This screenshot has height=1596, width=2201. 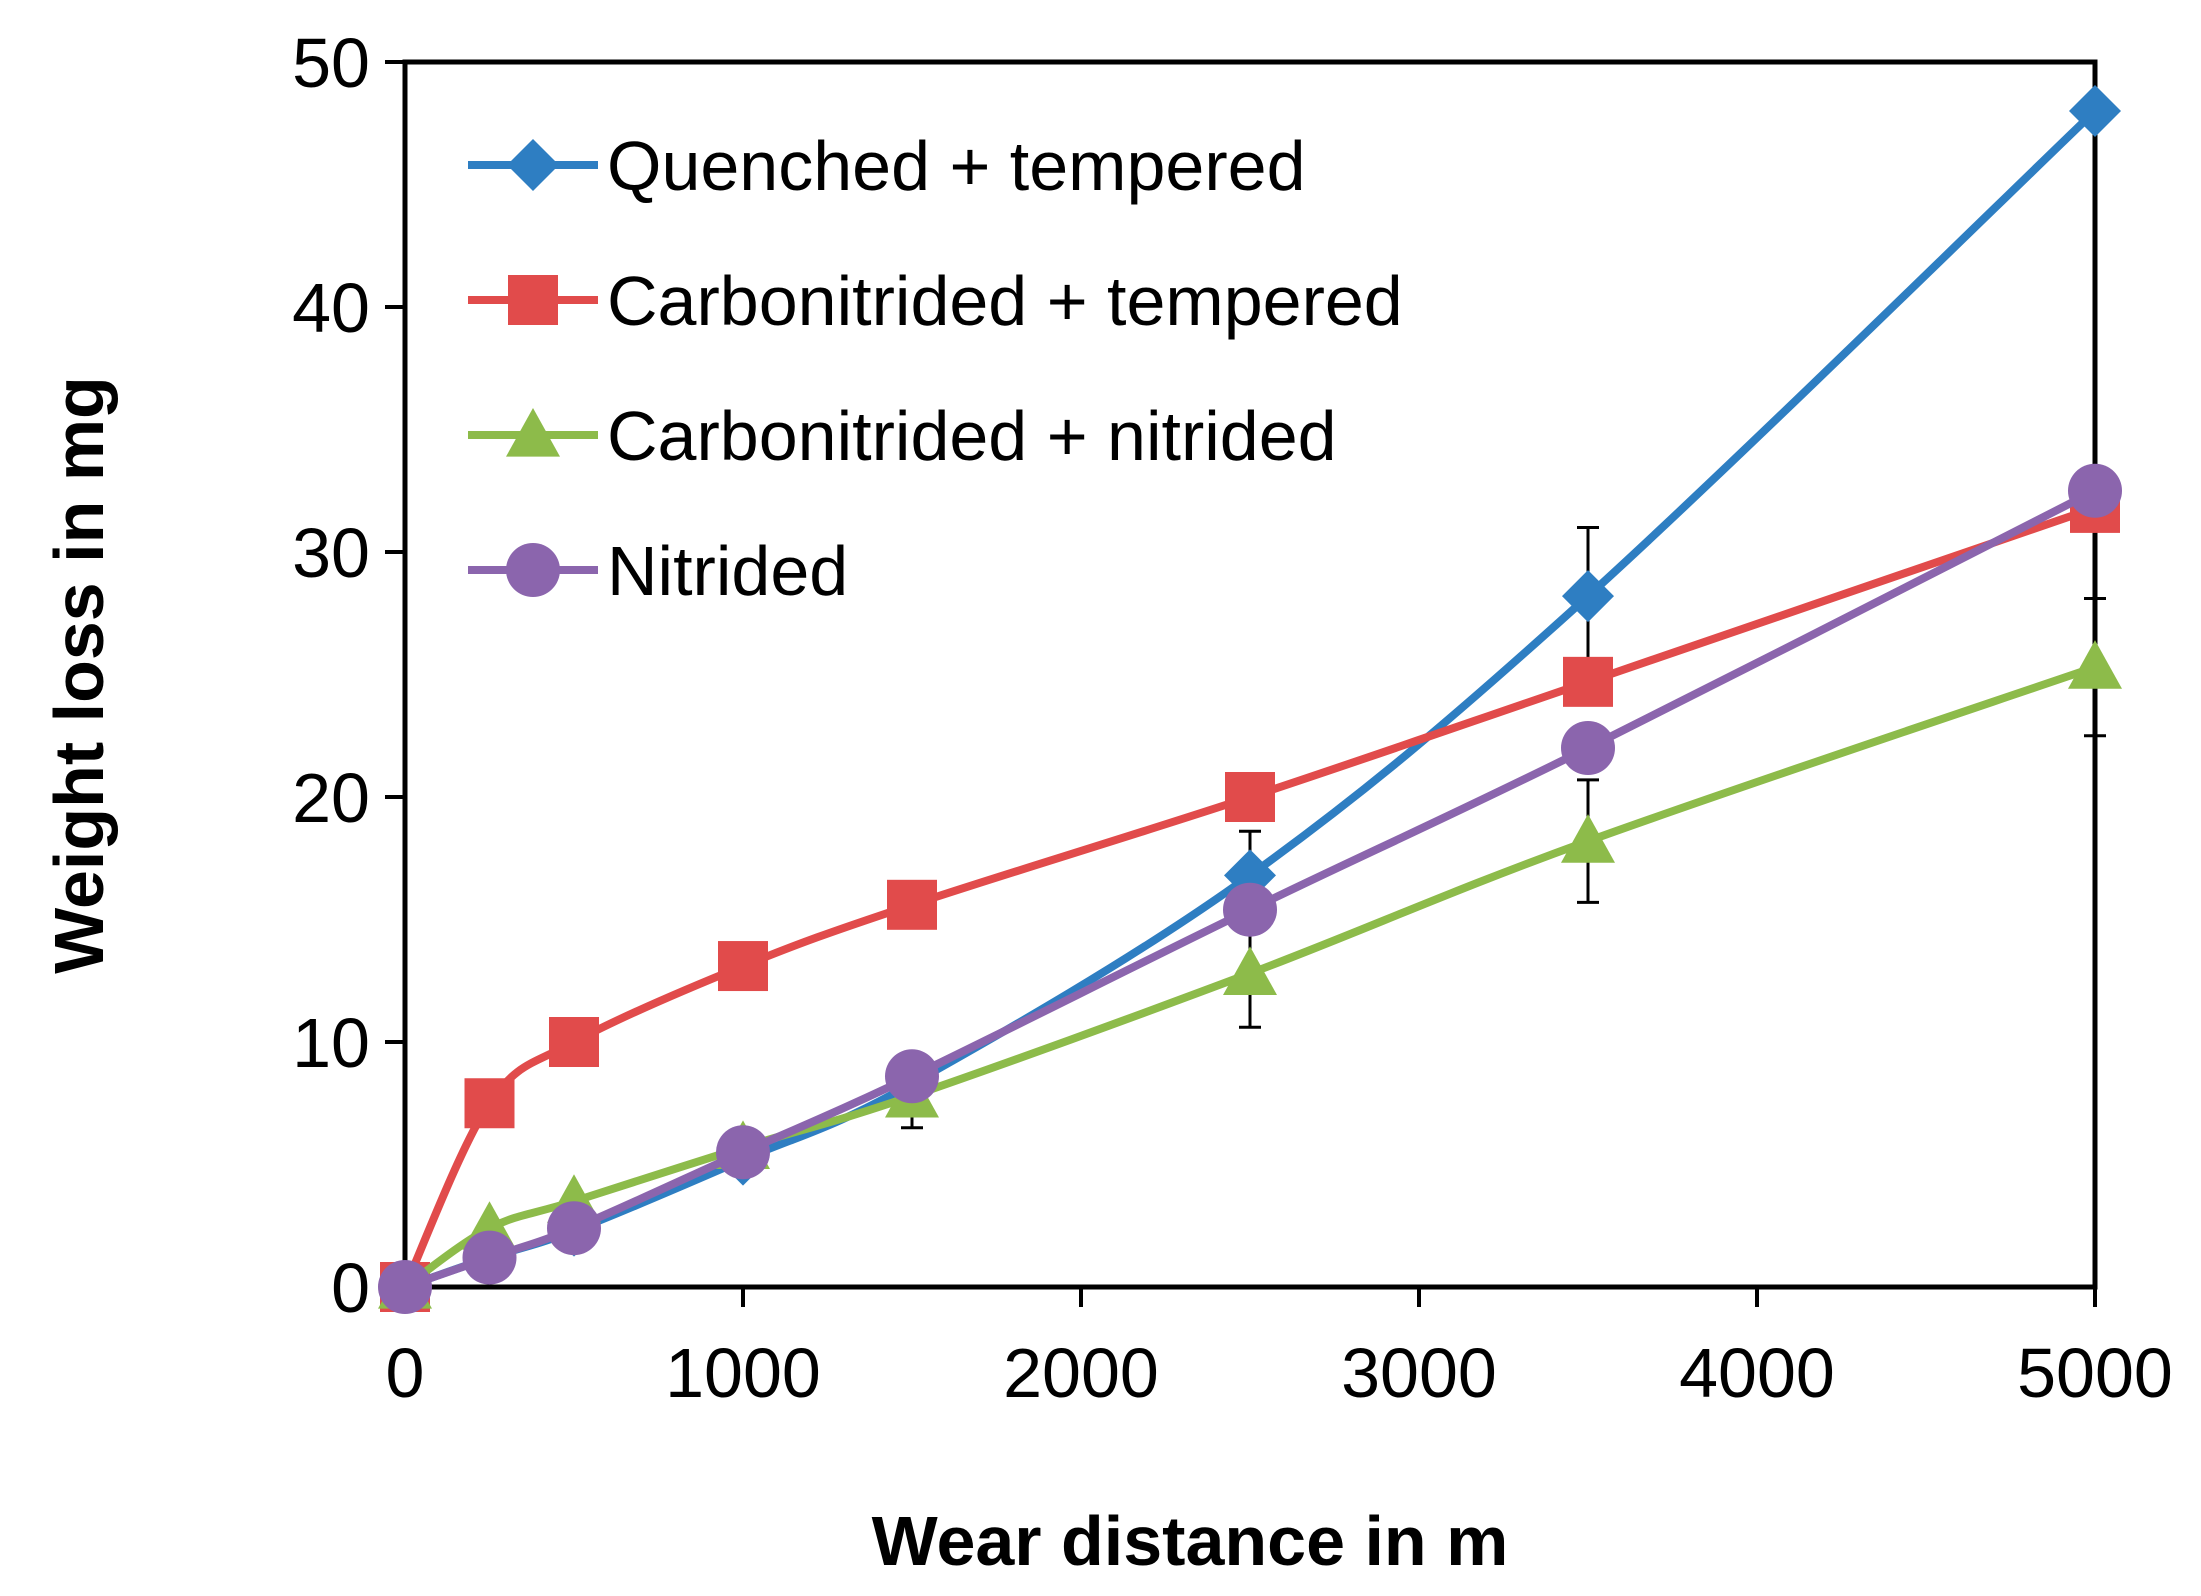 What do you see at coordinates (79, 675) in the screenshot?
I see `y-axis-title: Weight loss in mg` at bounding box center [79, 675].